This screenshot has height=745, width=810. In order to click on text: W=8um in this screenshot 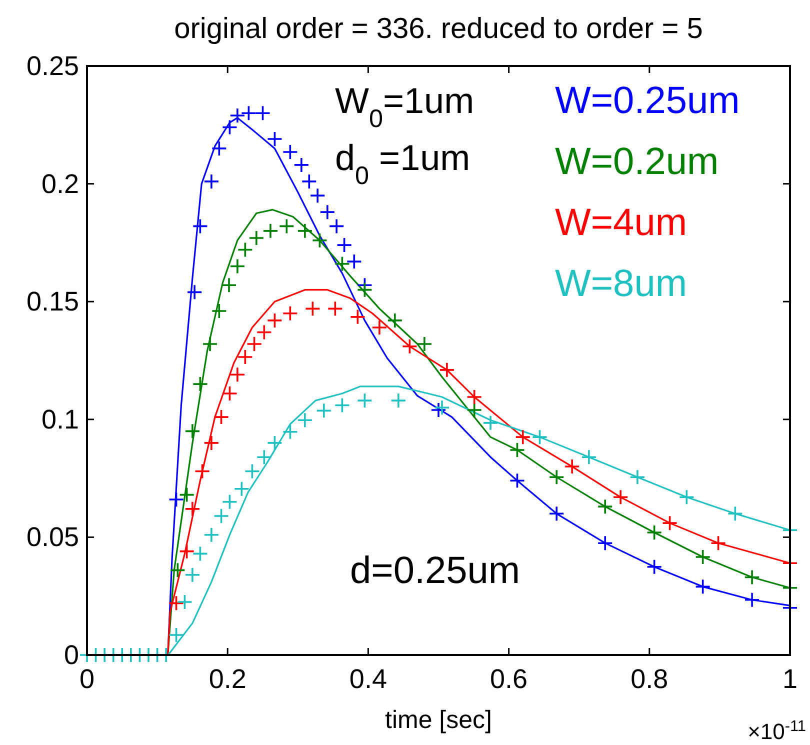, I will do `click(621, 284)`.